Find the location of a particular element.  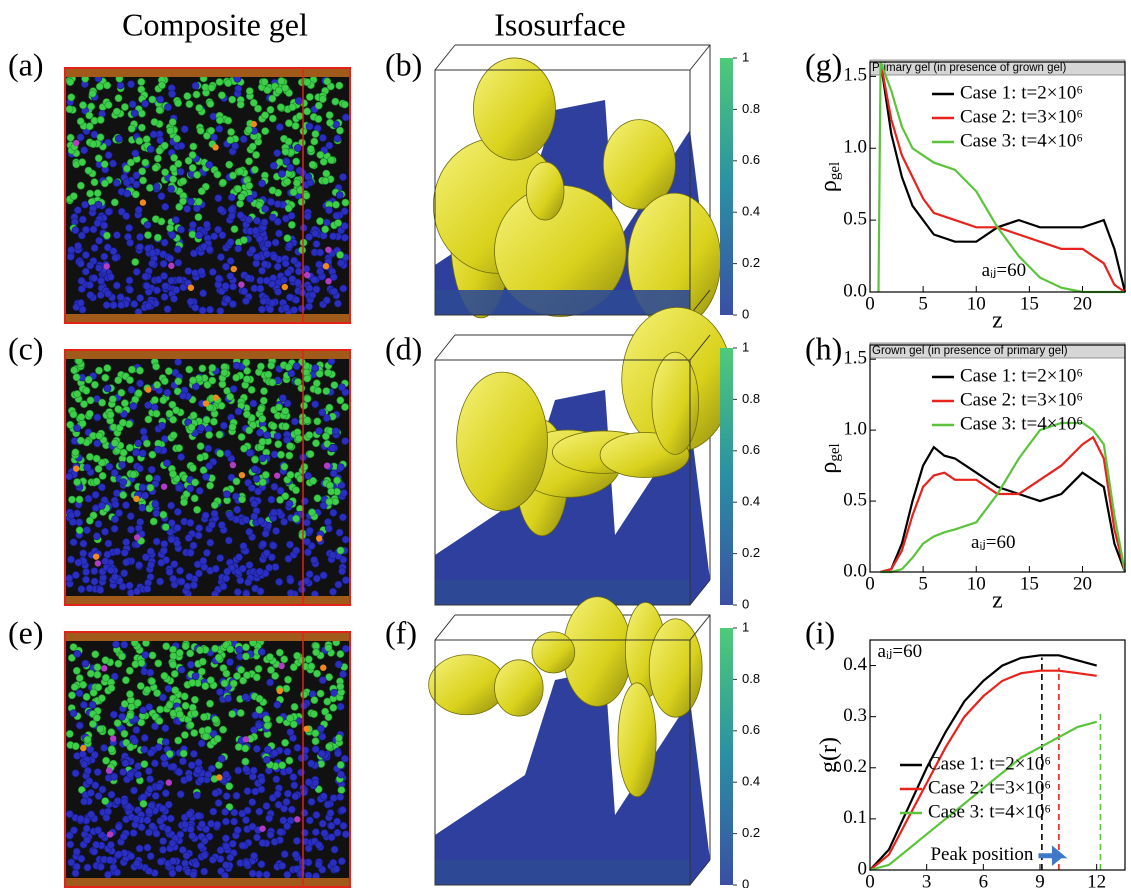

x-tick-label: 20 is located at coordinates (1082, 583).